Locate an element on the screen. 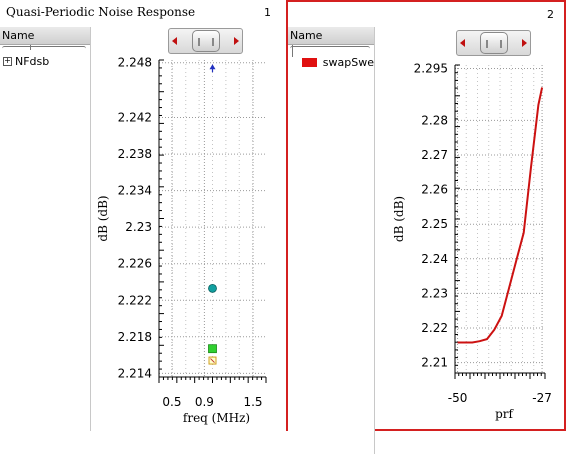  panel-number: 2 is located at coordinates (550, 14).